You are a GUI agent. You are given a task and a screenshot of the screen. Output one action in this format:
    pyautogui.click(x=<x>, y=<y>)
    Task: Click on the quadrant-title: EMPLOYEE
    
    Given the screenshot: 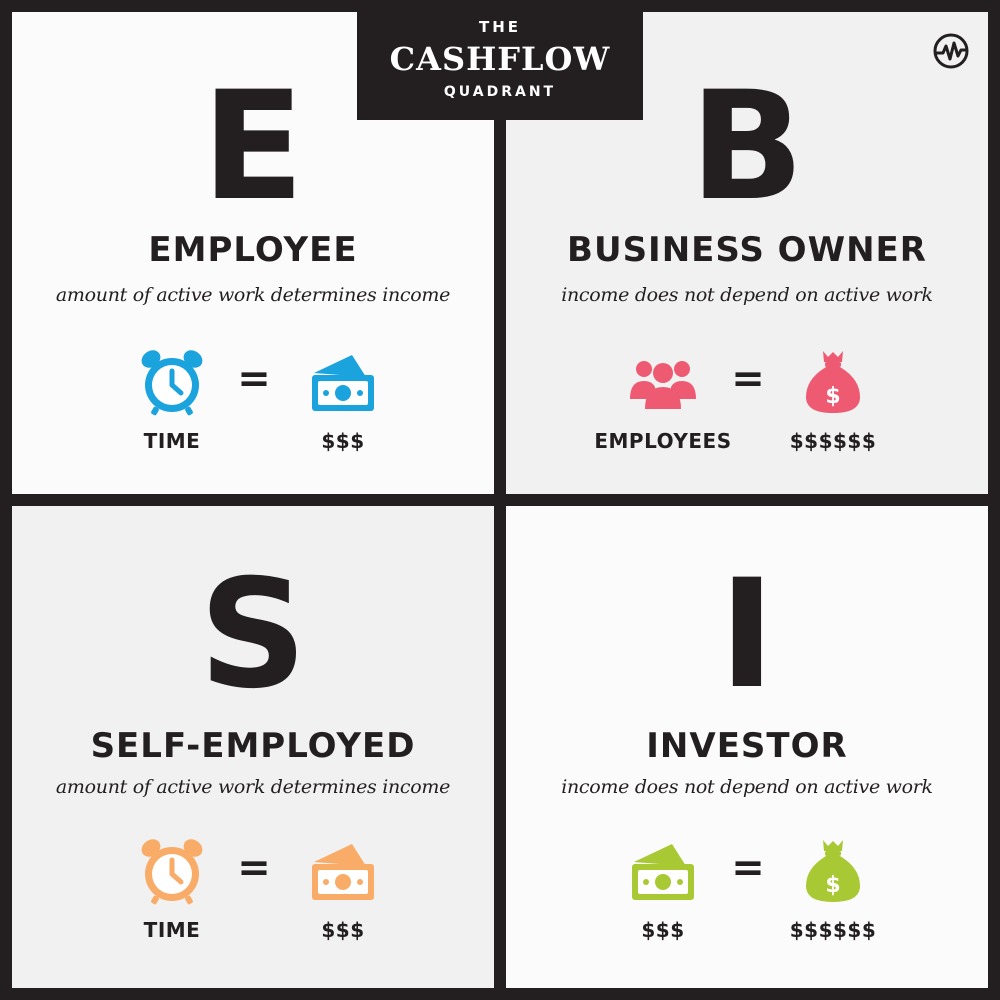 What is the action you would take?
    pyautogui.click(x=253, y=250)
    